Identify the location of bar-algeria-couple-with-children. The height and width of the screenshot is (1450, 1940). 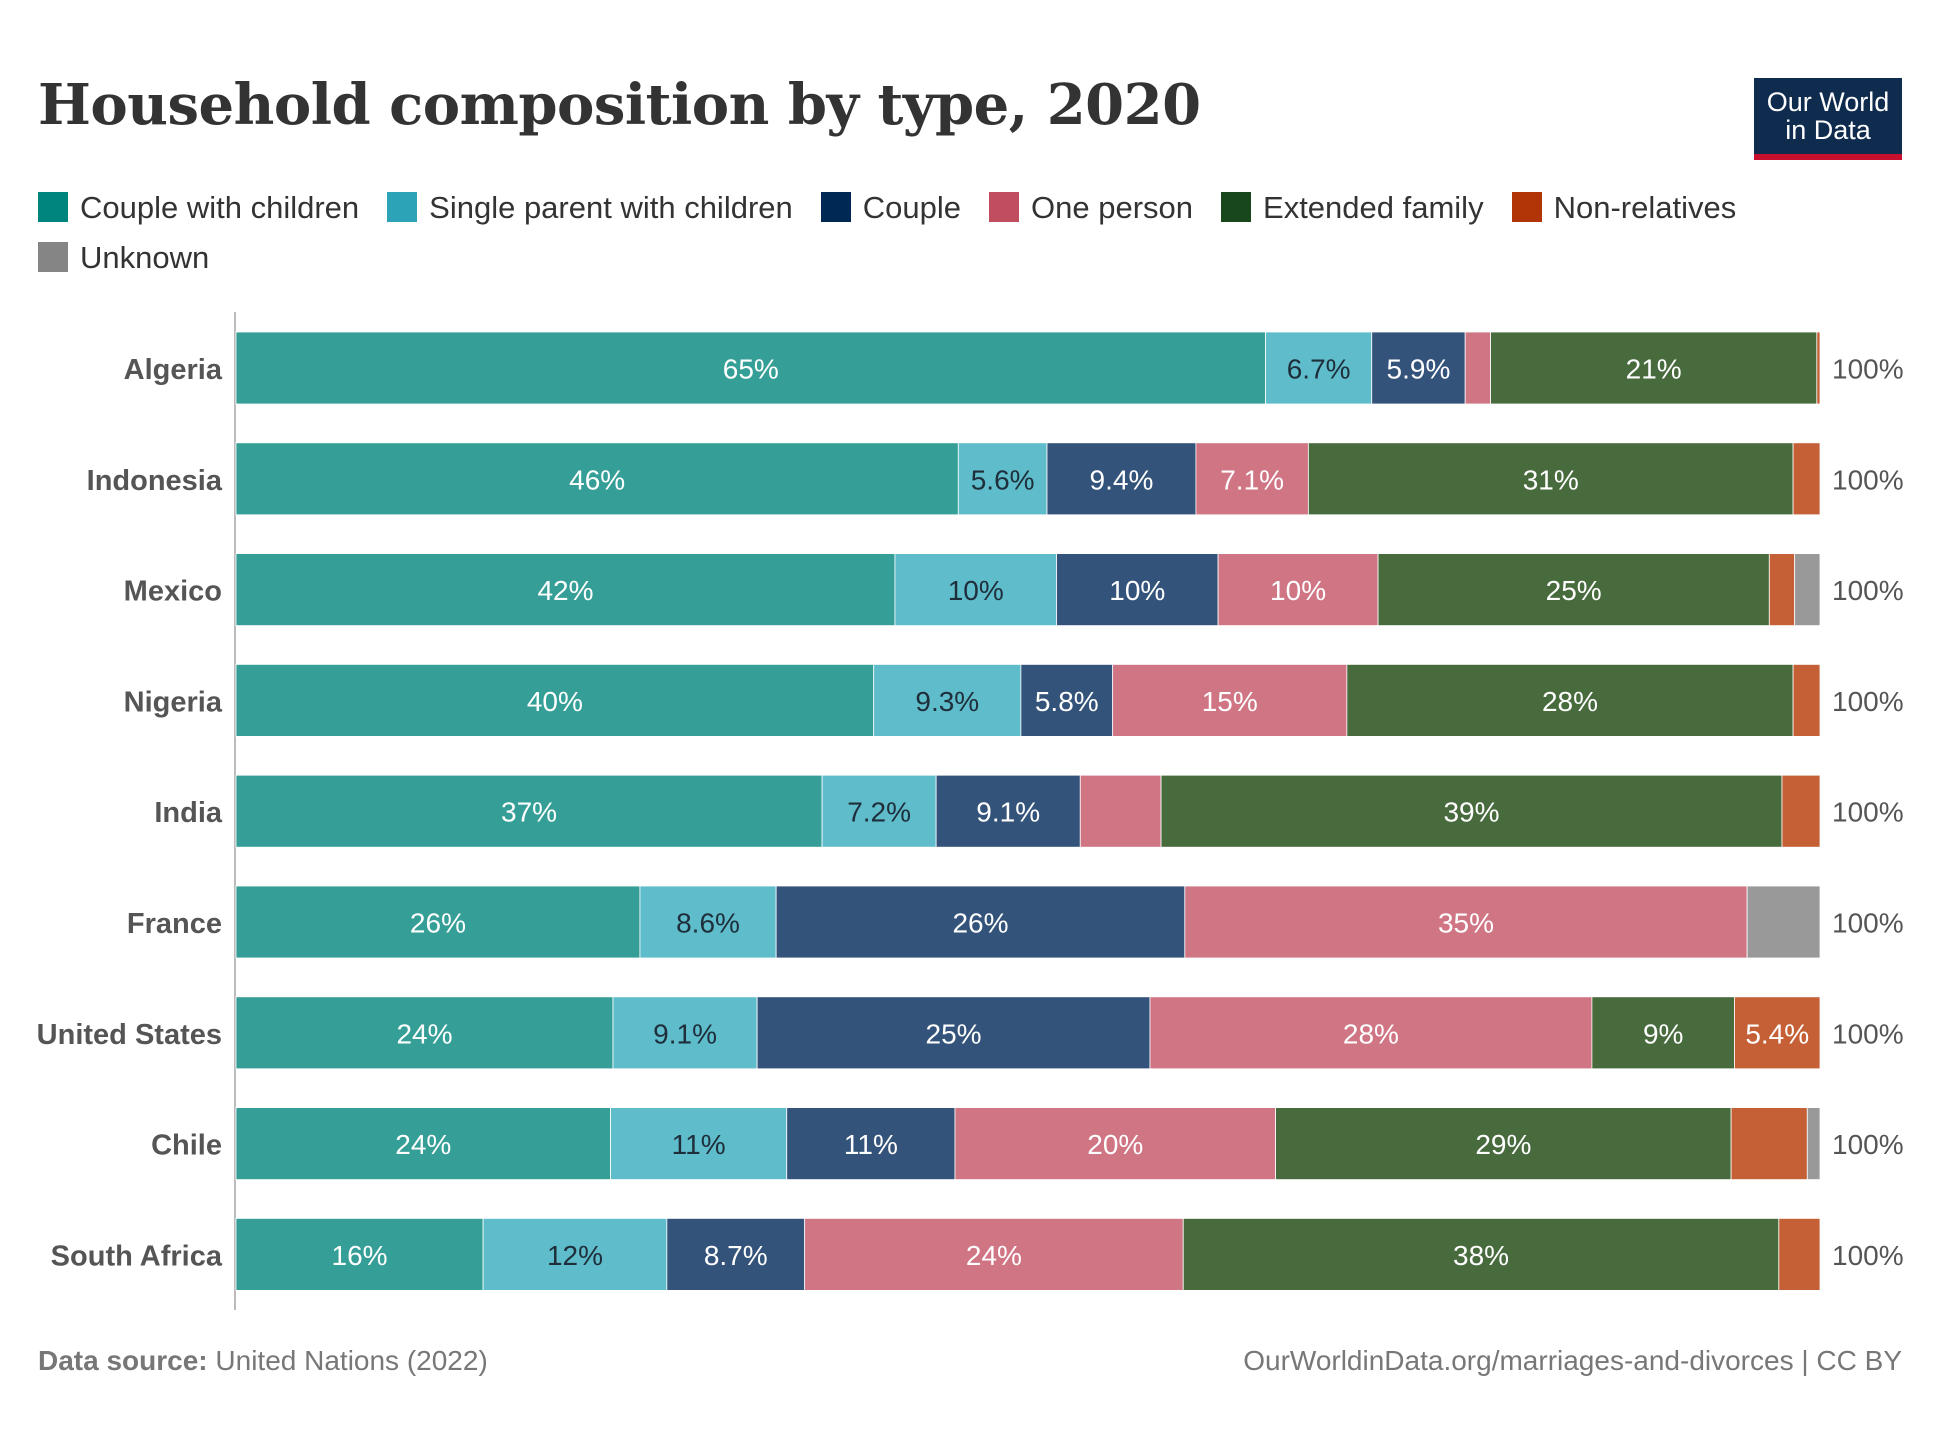
(750, 368).